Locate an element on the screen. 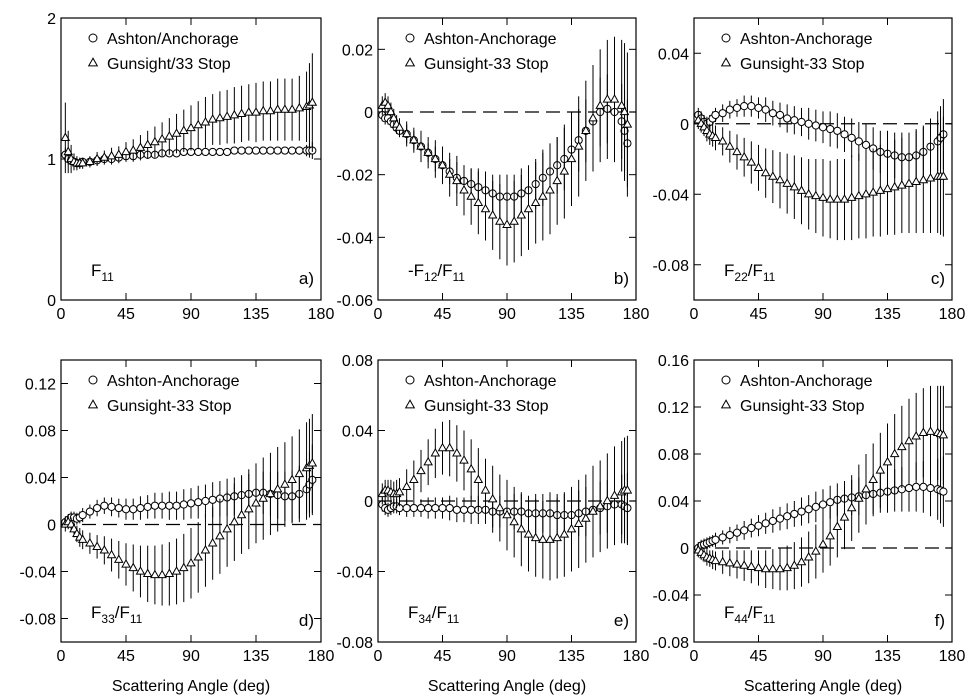 Image resolution: width=973 pixels, height=696 pixels. x-axis-label: Scattering Angle (deg) is located at coordinates (823, 686).